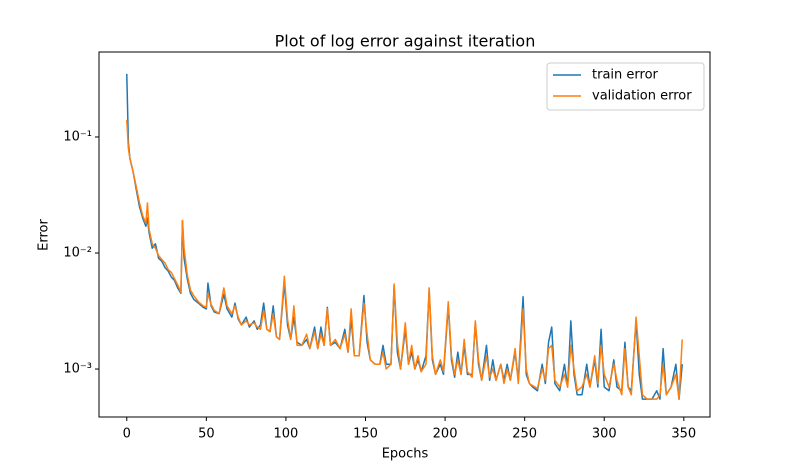 The width and height of the screenshot is (790, 470). I want to click on x-tick-label: 250, so click(524, 434).